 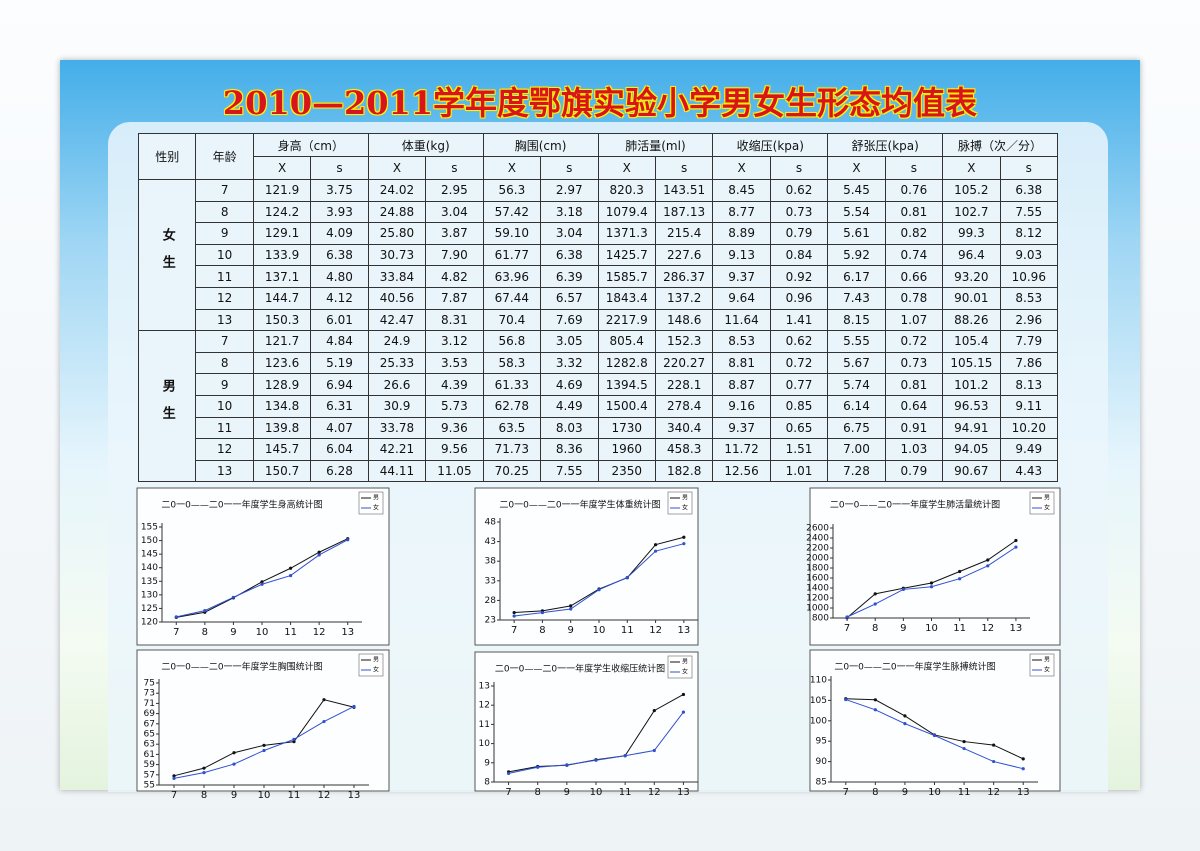 What do you see at coordinates (971, 212) in the screenshot?
I see `data-cell: 102.7` at bounding box center [971, 212].